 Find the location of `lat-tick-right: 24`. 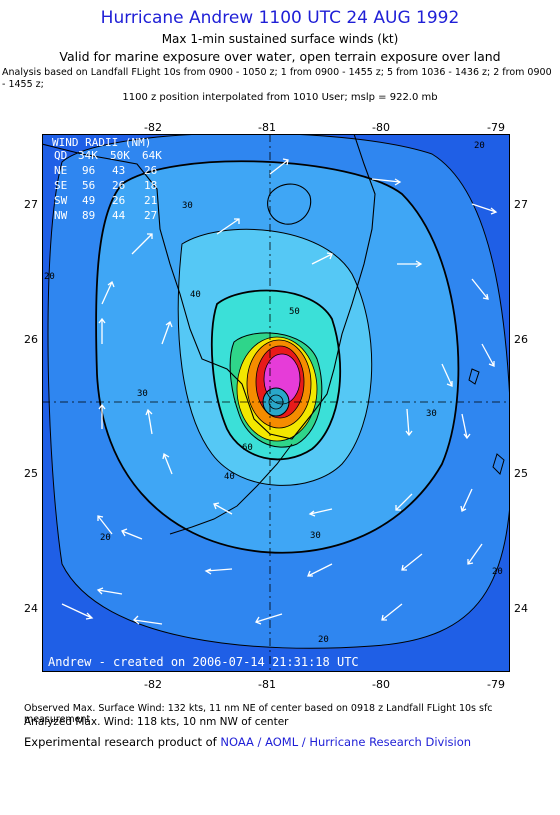

lat-tick-right: 24 is located at coordinates (521, 608).